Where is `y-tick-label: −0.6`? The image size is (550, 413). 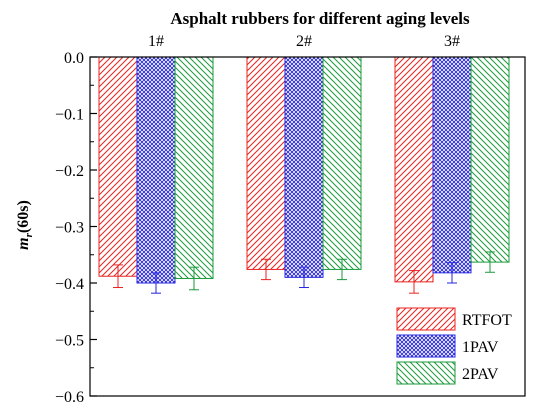
y-tick-label: −0.6 is located at coordinates (69, 397).